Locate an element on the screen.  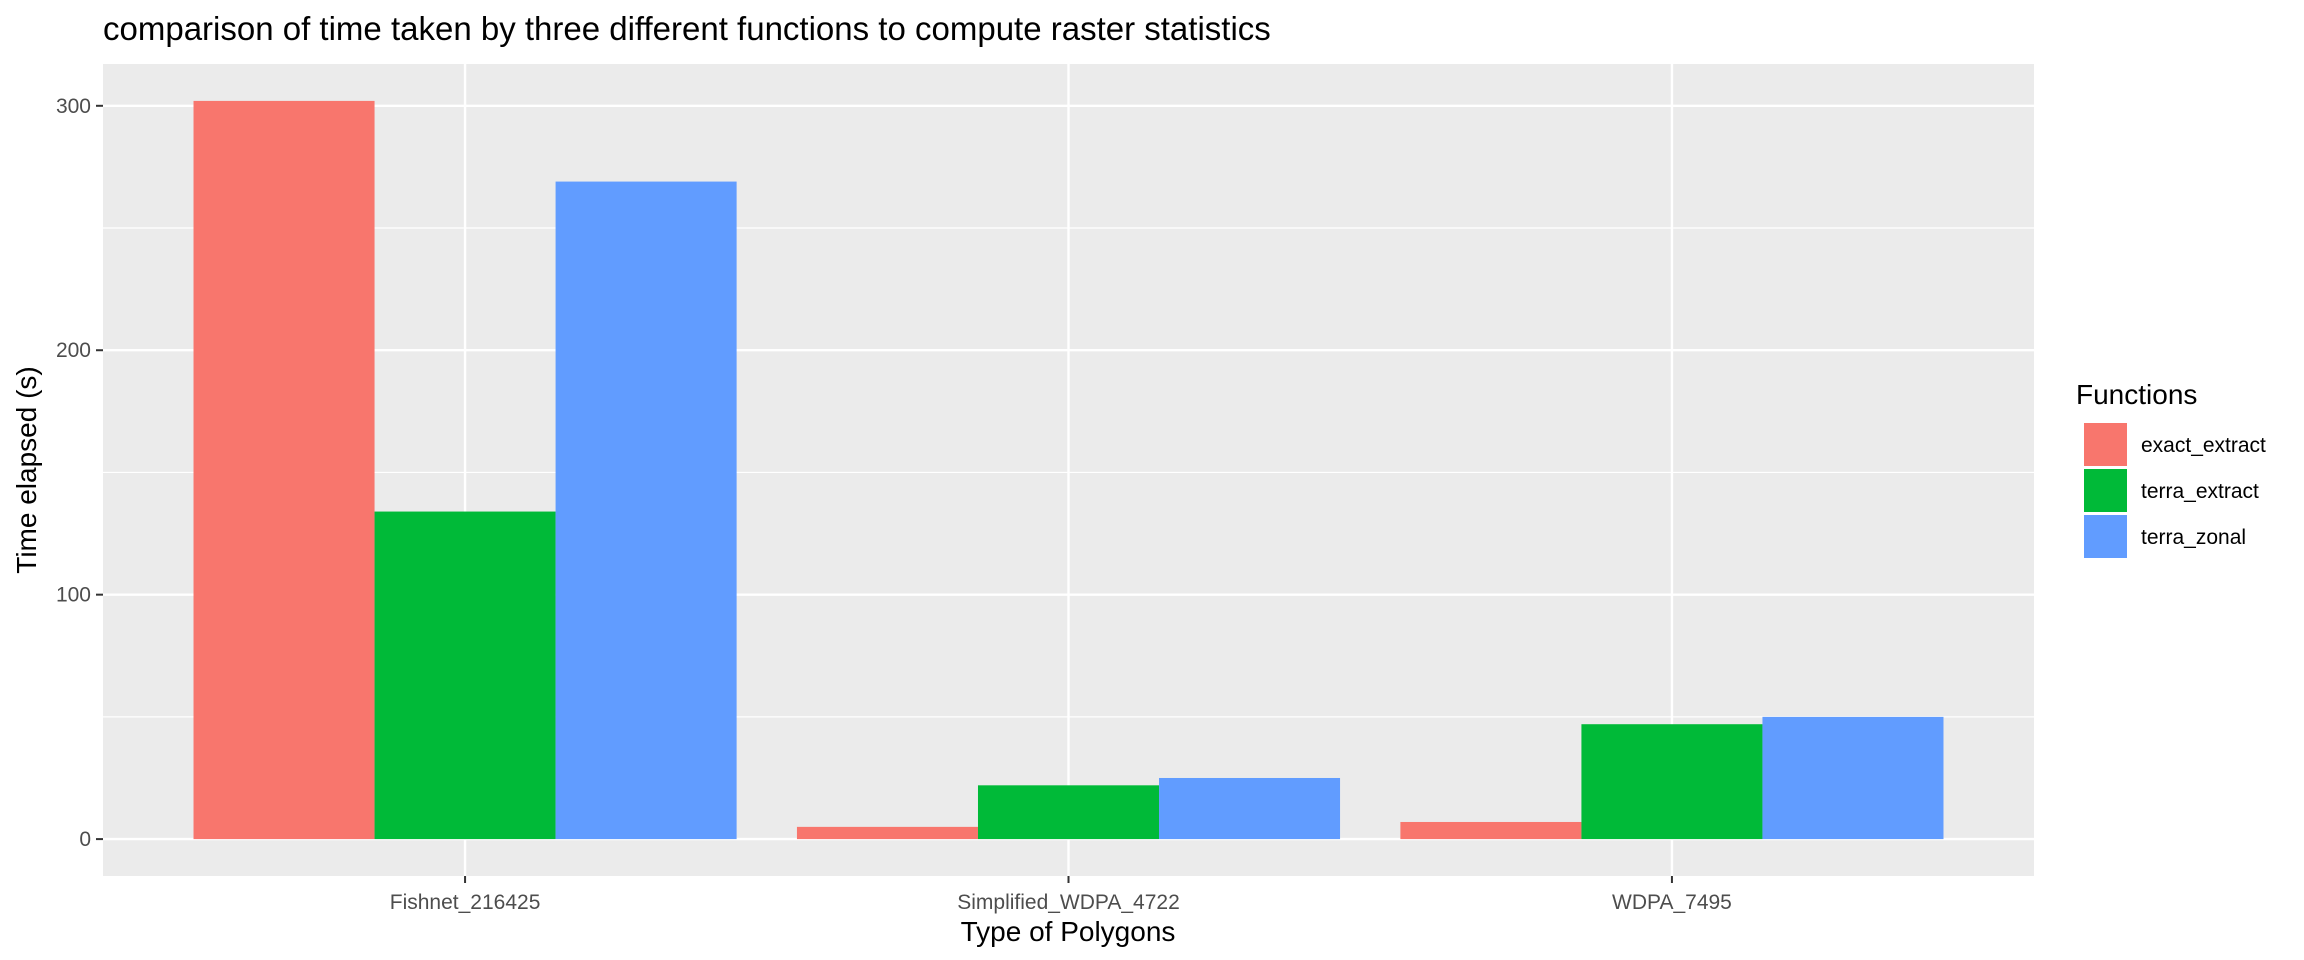
y-axis-title: Time elapsed (s) is located at coordinates (26, 469).